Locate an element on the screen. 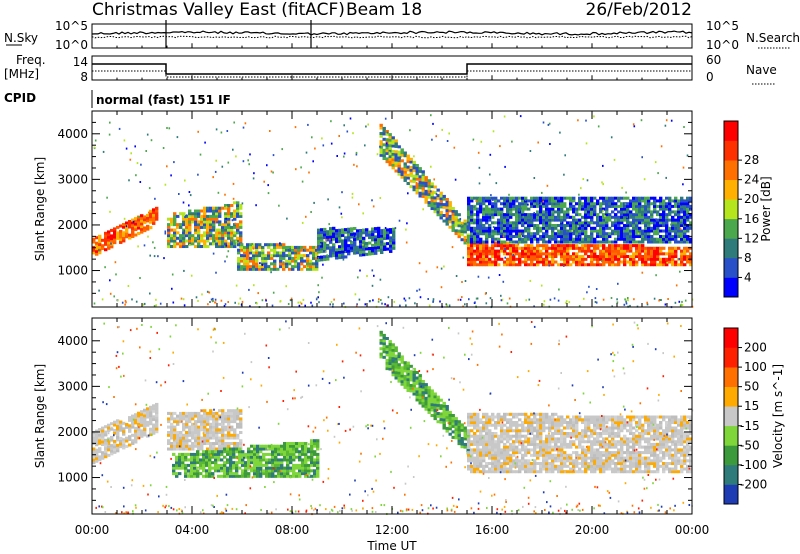  cpid-panel: CPID normal (fast) 151 IF is located at coordinates (117, 99).